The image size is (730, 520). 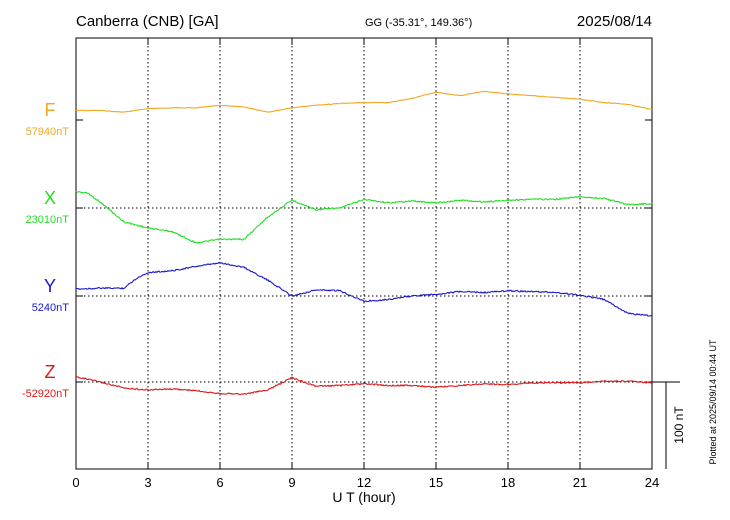 What do you see at coordinates (363, 497) in the screenshot?
I see `x-axis-title: U T (hour)` at bounding box center [363, 497].